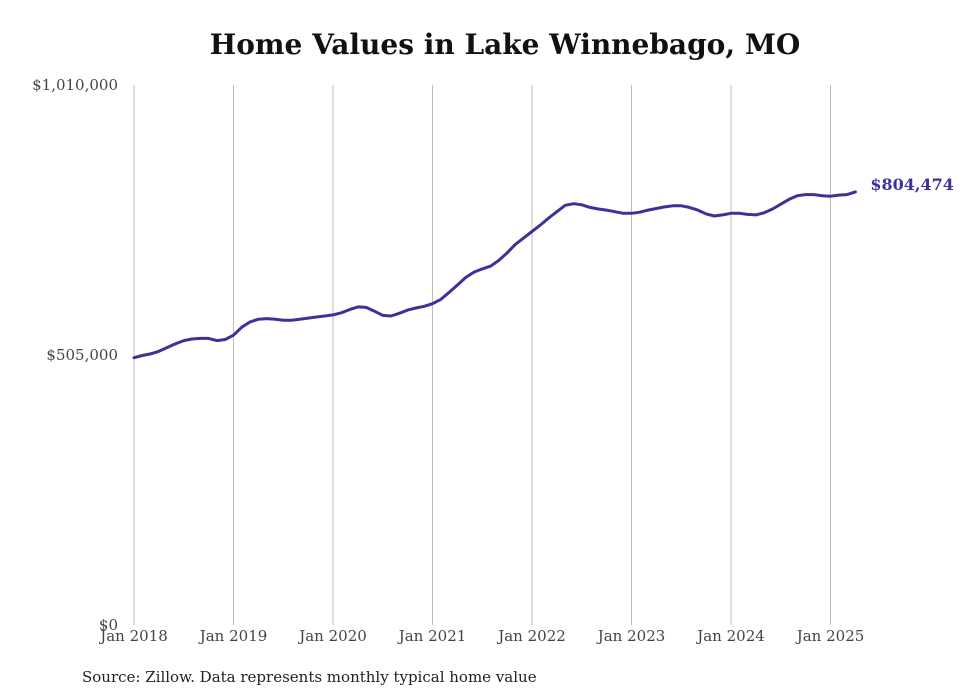 The width and height of the screenshot is (980, 699). I want to click on x-tick-label: Jan 2025, so click(830, 636).